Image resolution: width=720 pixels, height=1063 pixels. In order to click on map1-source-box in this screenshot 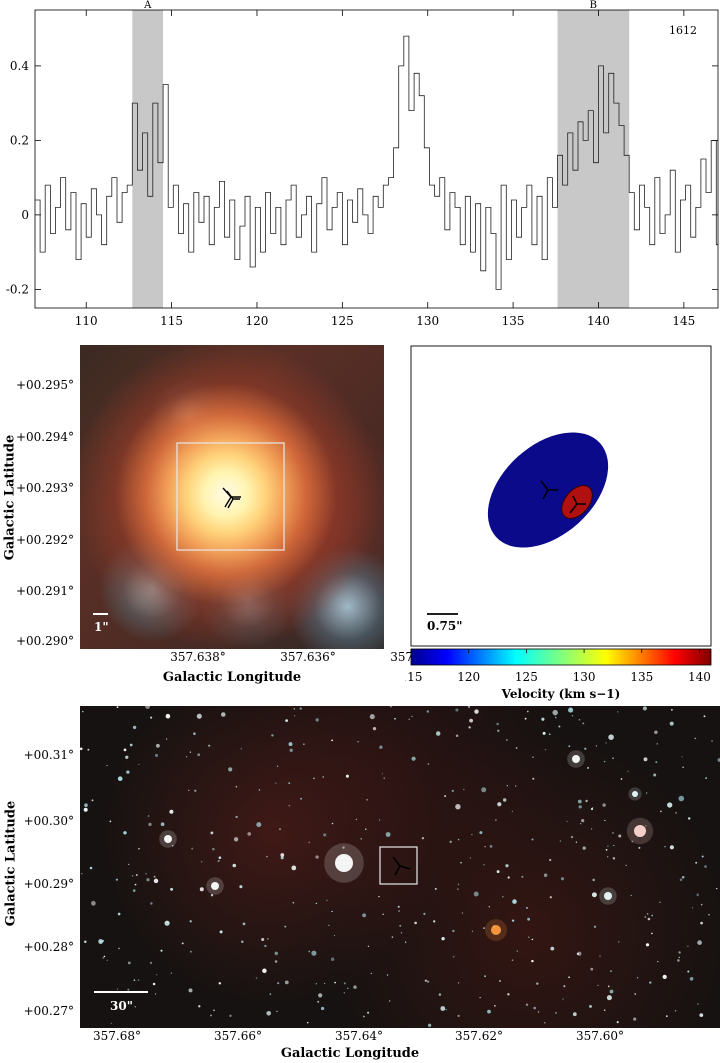, I will do `click(230, 496)`.